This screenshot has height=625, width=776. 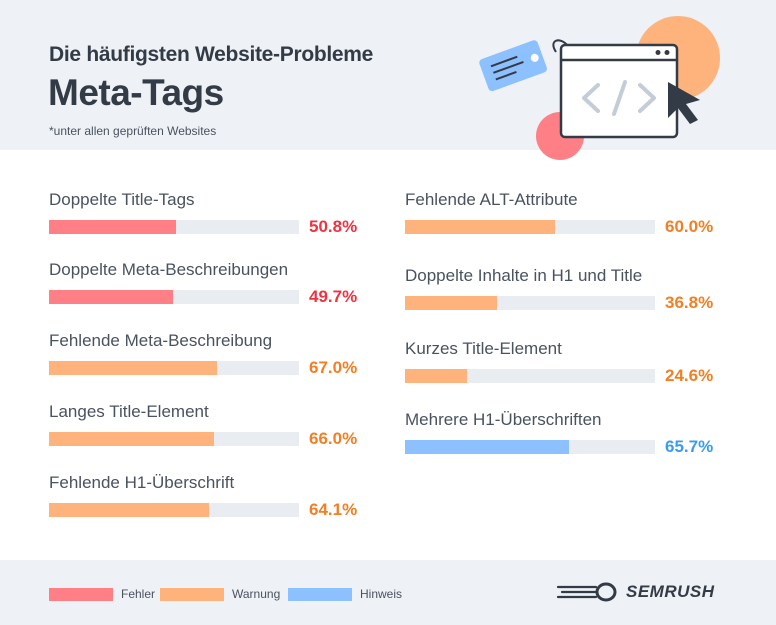 I want to click on semrush-logo-icon, so click(x=586, y=592).